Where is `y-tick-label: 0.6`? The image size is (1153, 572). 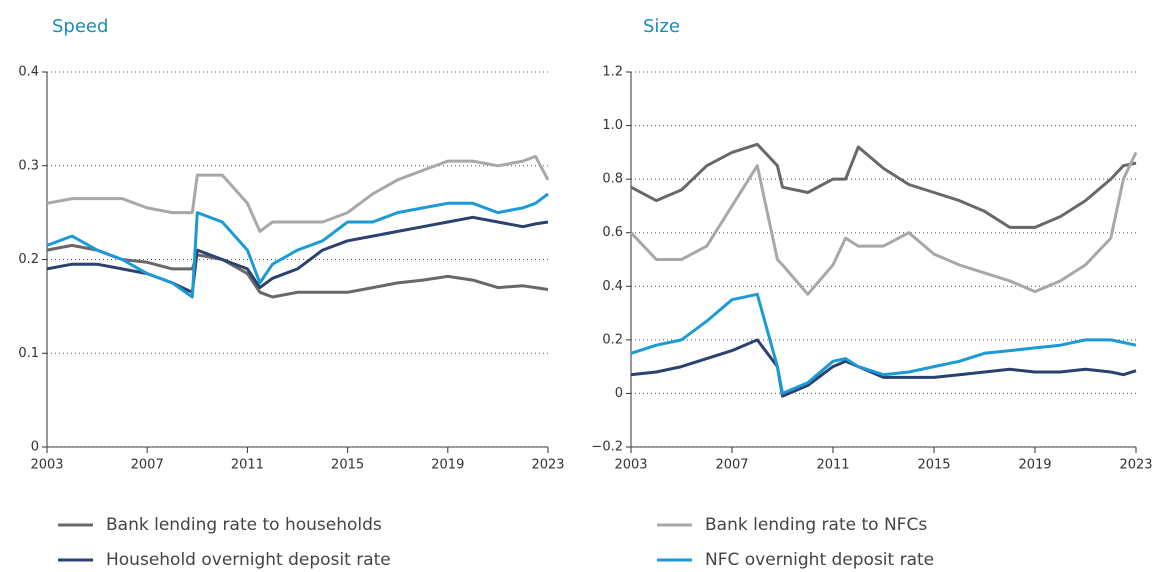
y-tick-label: 0.6 is located at coordinates (612, 232).